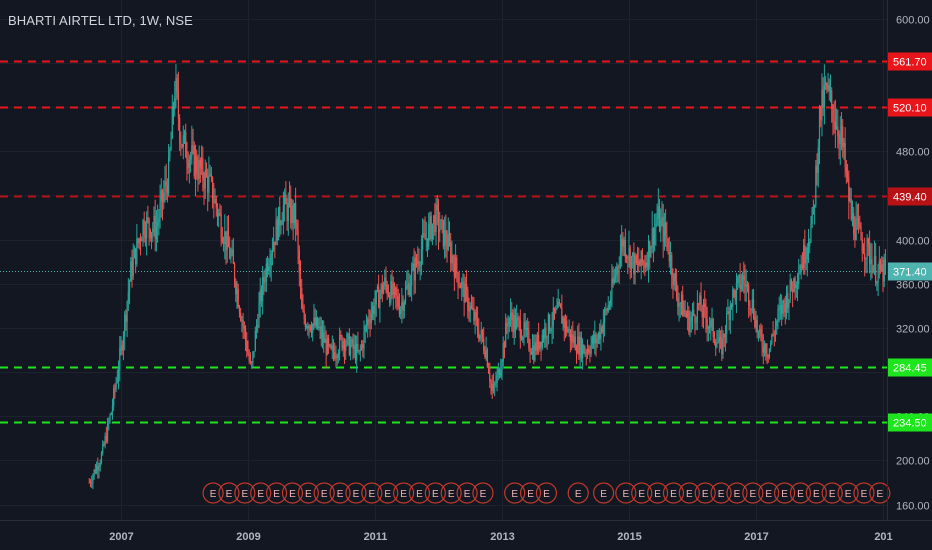 Image resolution: width=932 pixels, height=550 pixels. Describe the element at coordinates (500, 537) in the screenshot. I see `time-axis: 2007 2009 2011 2013 2015 2017 201` at that location.